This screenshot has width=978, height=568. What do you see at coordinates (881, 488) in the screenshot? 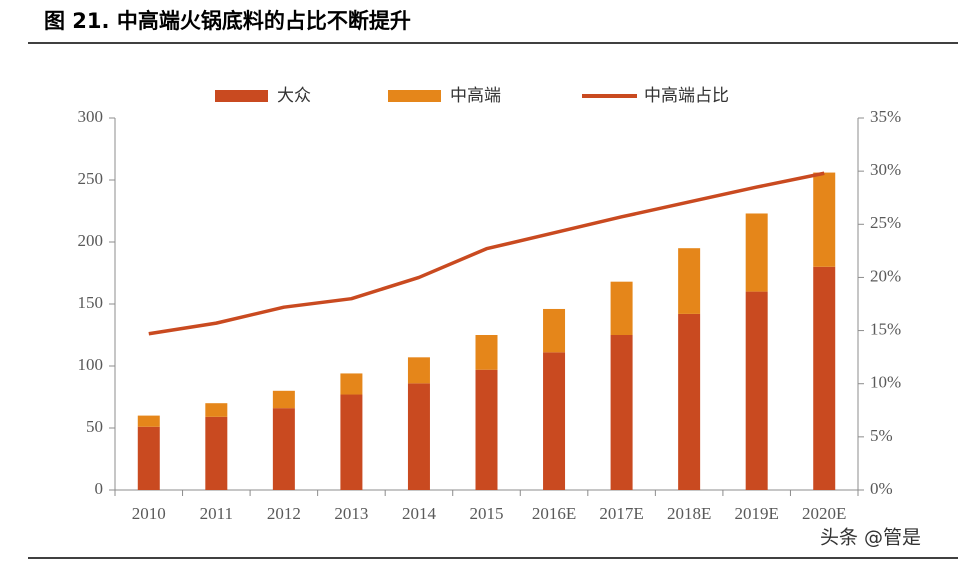
I see `y2-tick-label: 0%` at bounding box center [881, 488].